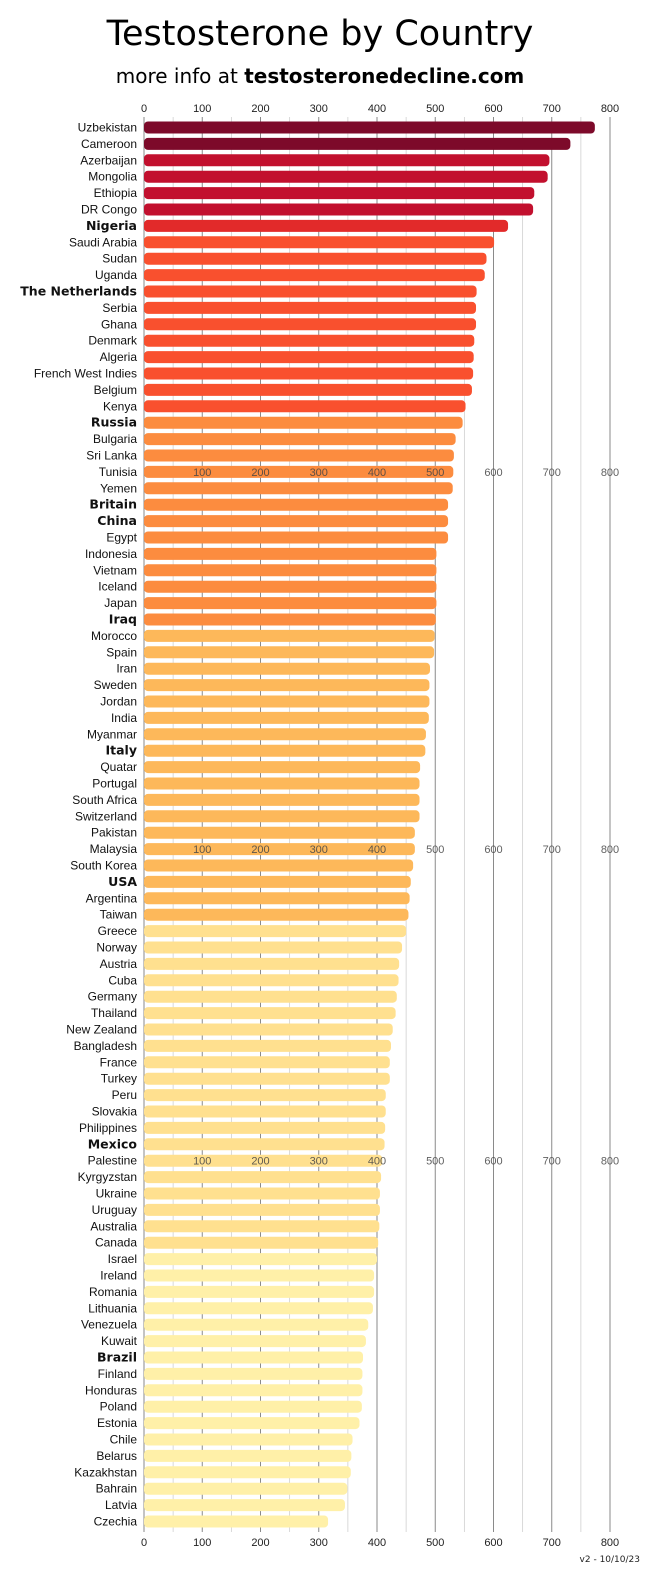 The image size is (646, 1575). Describe the element at coordinates (384, 76) in the screenshot. I see `subtitle-website-link: testosteronedecline.com` at that location.